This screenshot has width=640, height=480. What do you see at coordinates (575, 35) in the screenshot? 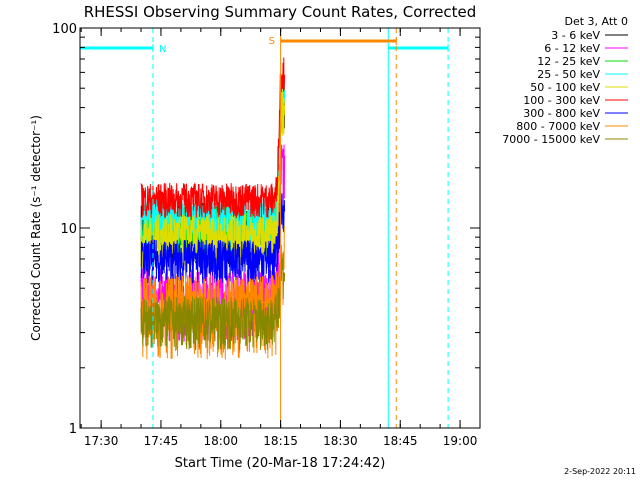
I see `legend-label: 3 - 6 keV` at bounding box center [575, 35].